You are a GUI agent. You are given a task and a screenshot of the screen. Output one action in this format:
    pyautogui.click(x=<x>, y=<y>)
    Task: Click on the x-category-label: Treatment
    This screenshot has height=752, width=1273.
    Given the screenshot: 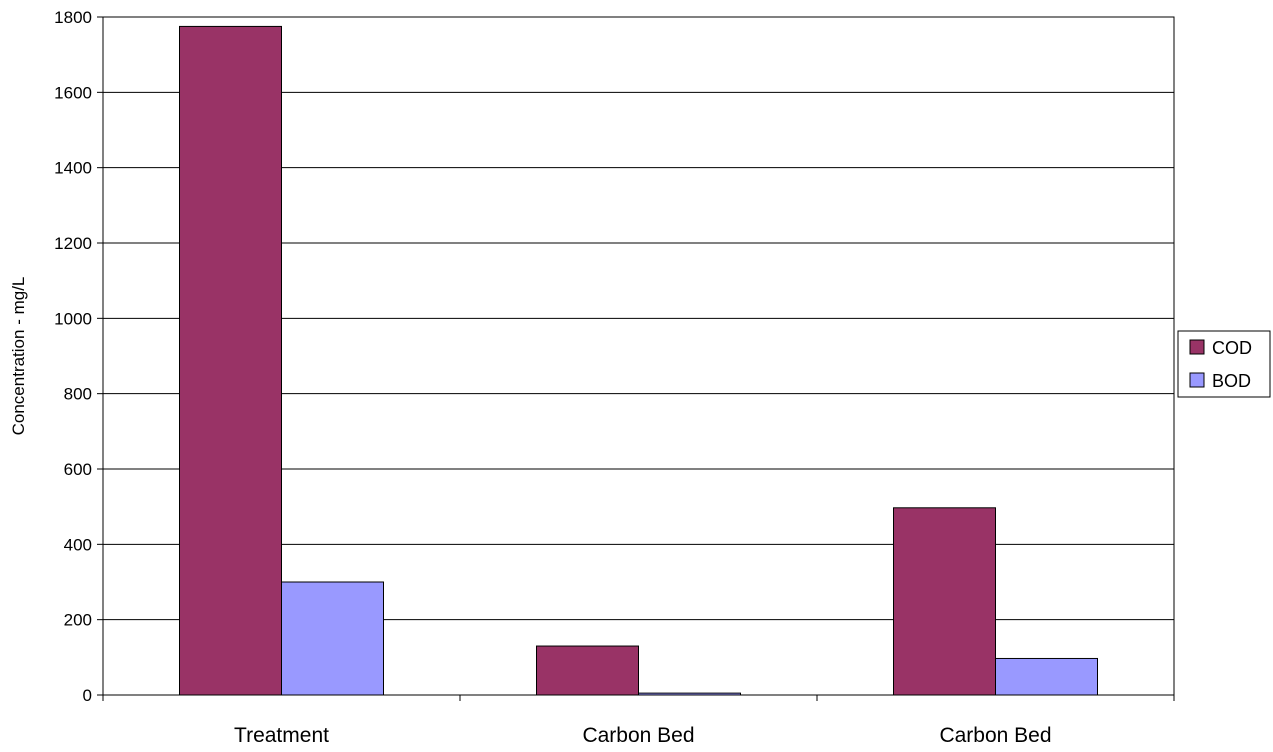 What is the action you would take?
    pyautogui.click(x=281, y=735)
    